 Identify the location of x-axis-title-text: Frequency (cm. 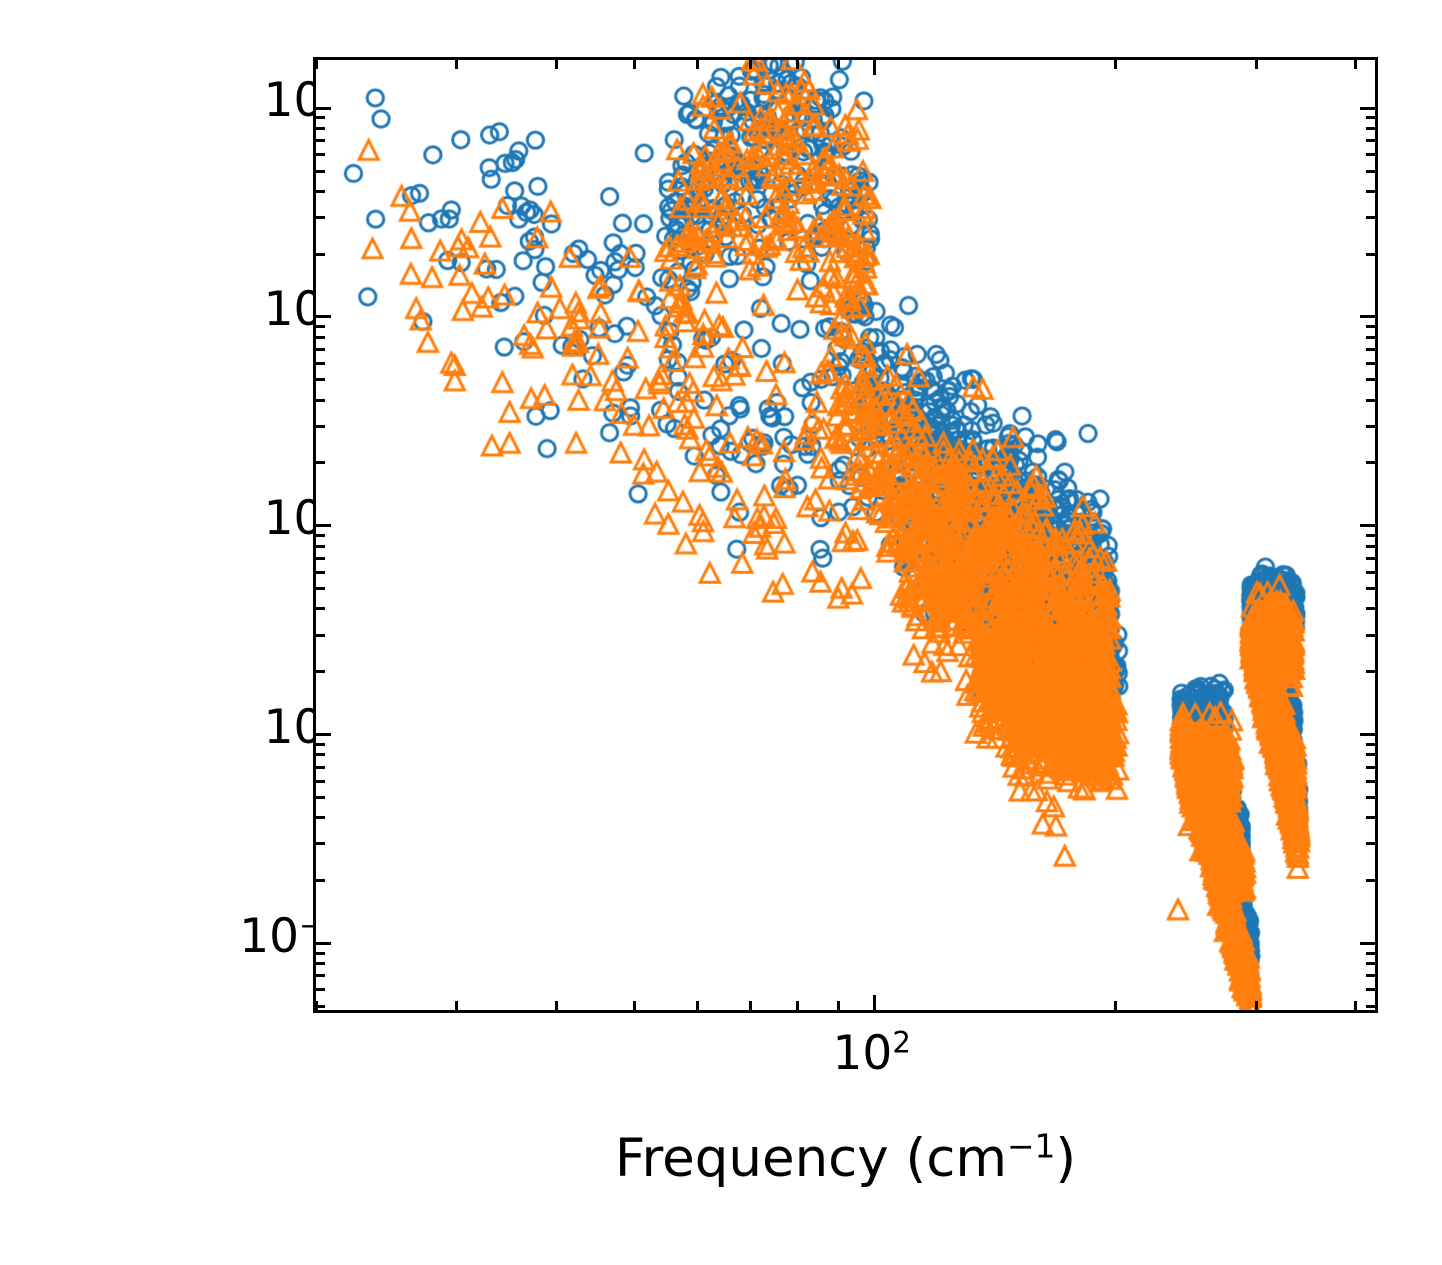
(810, 1158).